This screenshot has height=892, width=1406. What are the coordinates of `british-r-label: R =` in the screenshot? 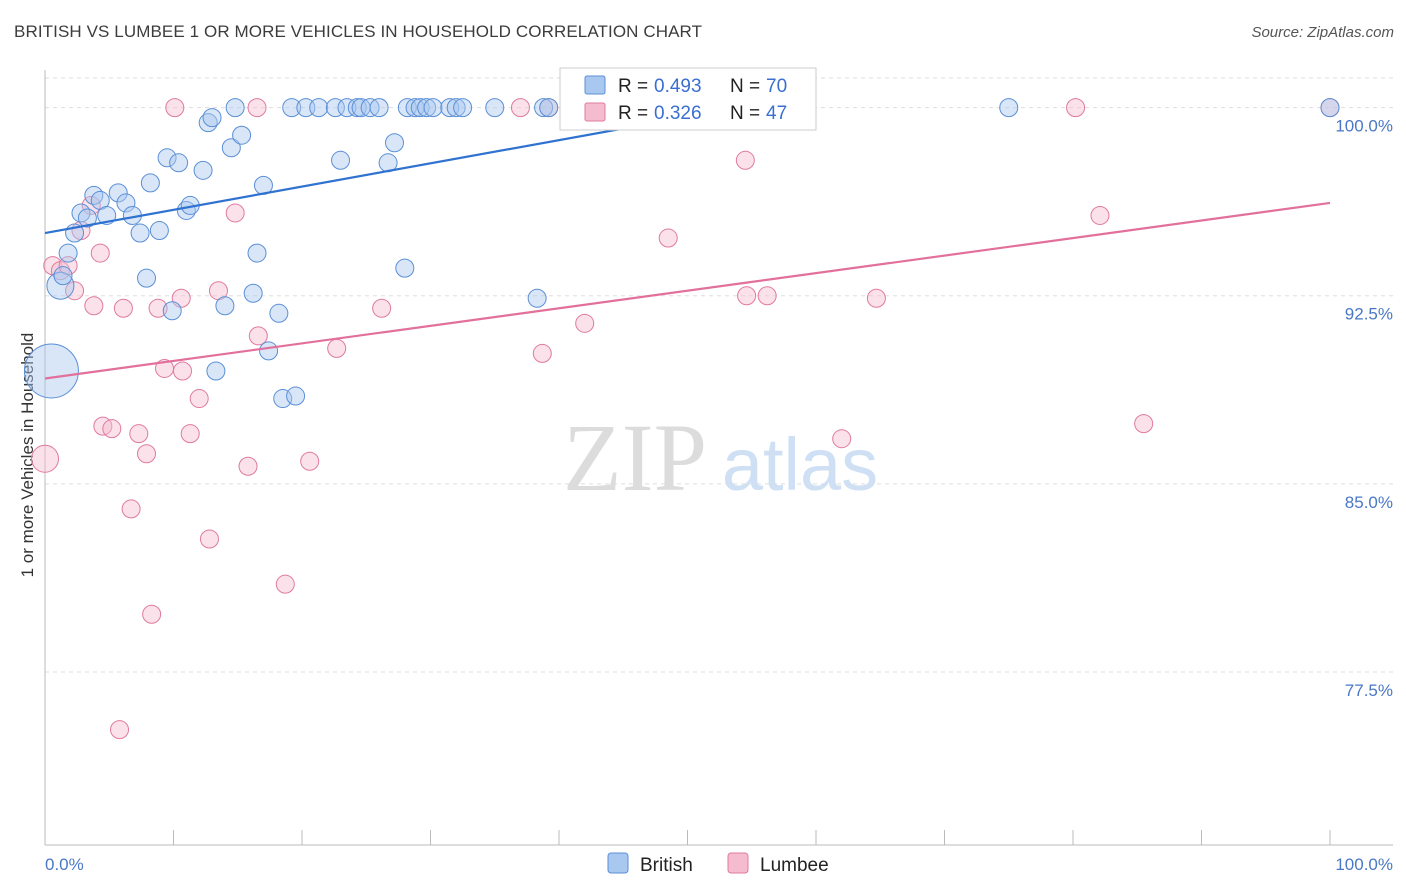 It's located at (633, 86).